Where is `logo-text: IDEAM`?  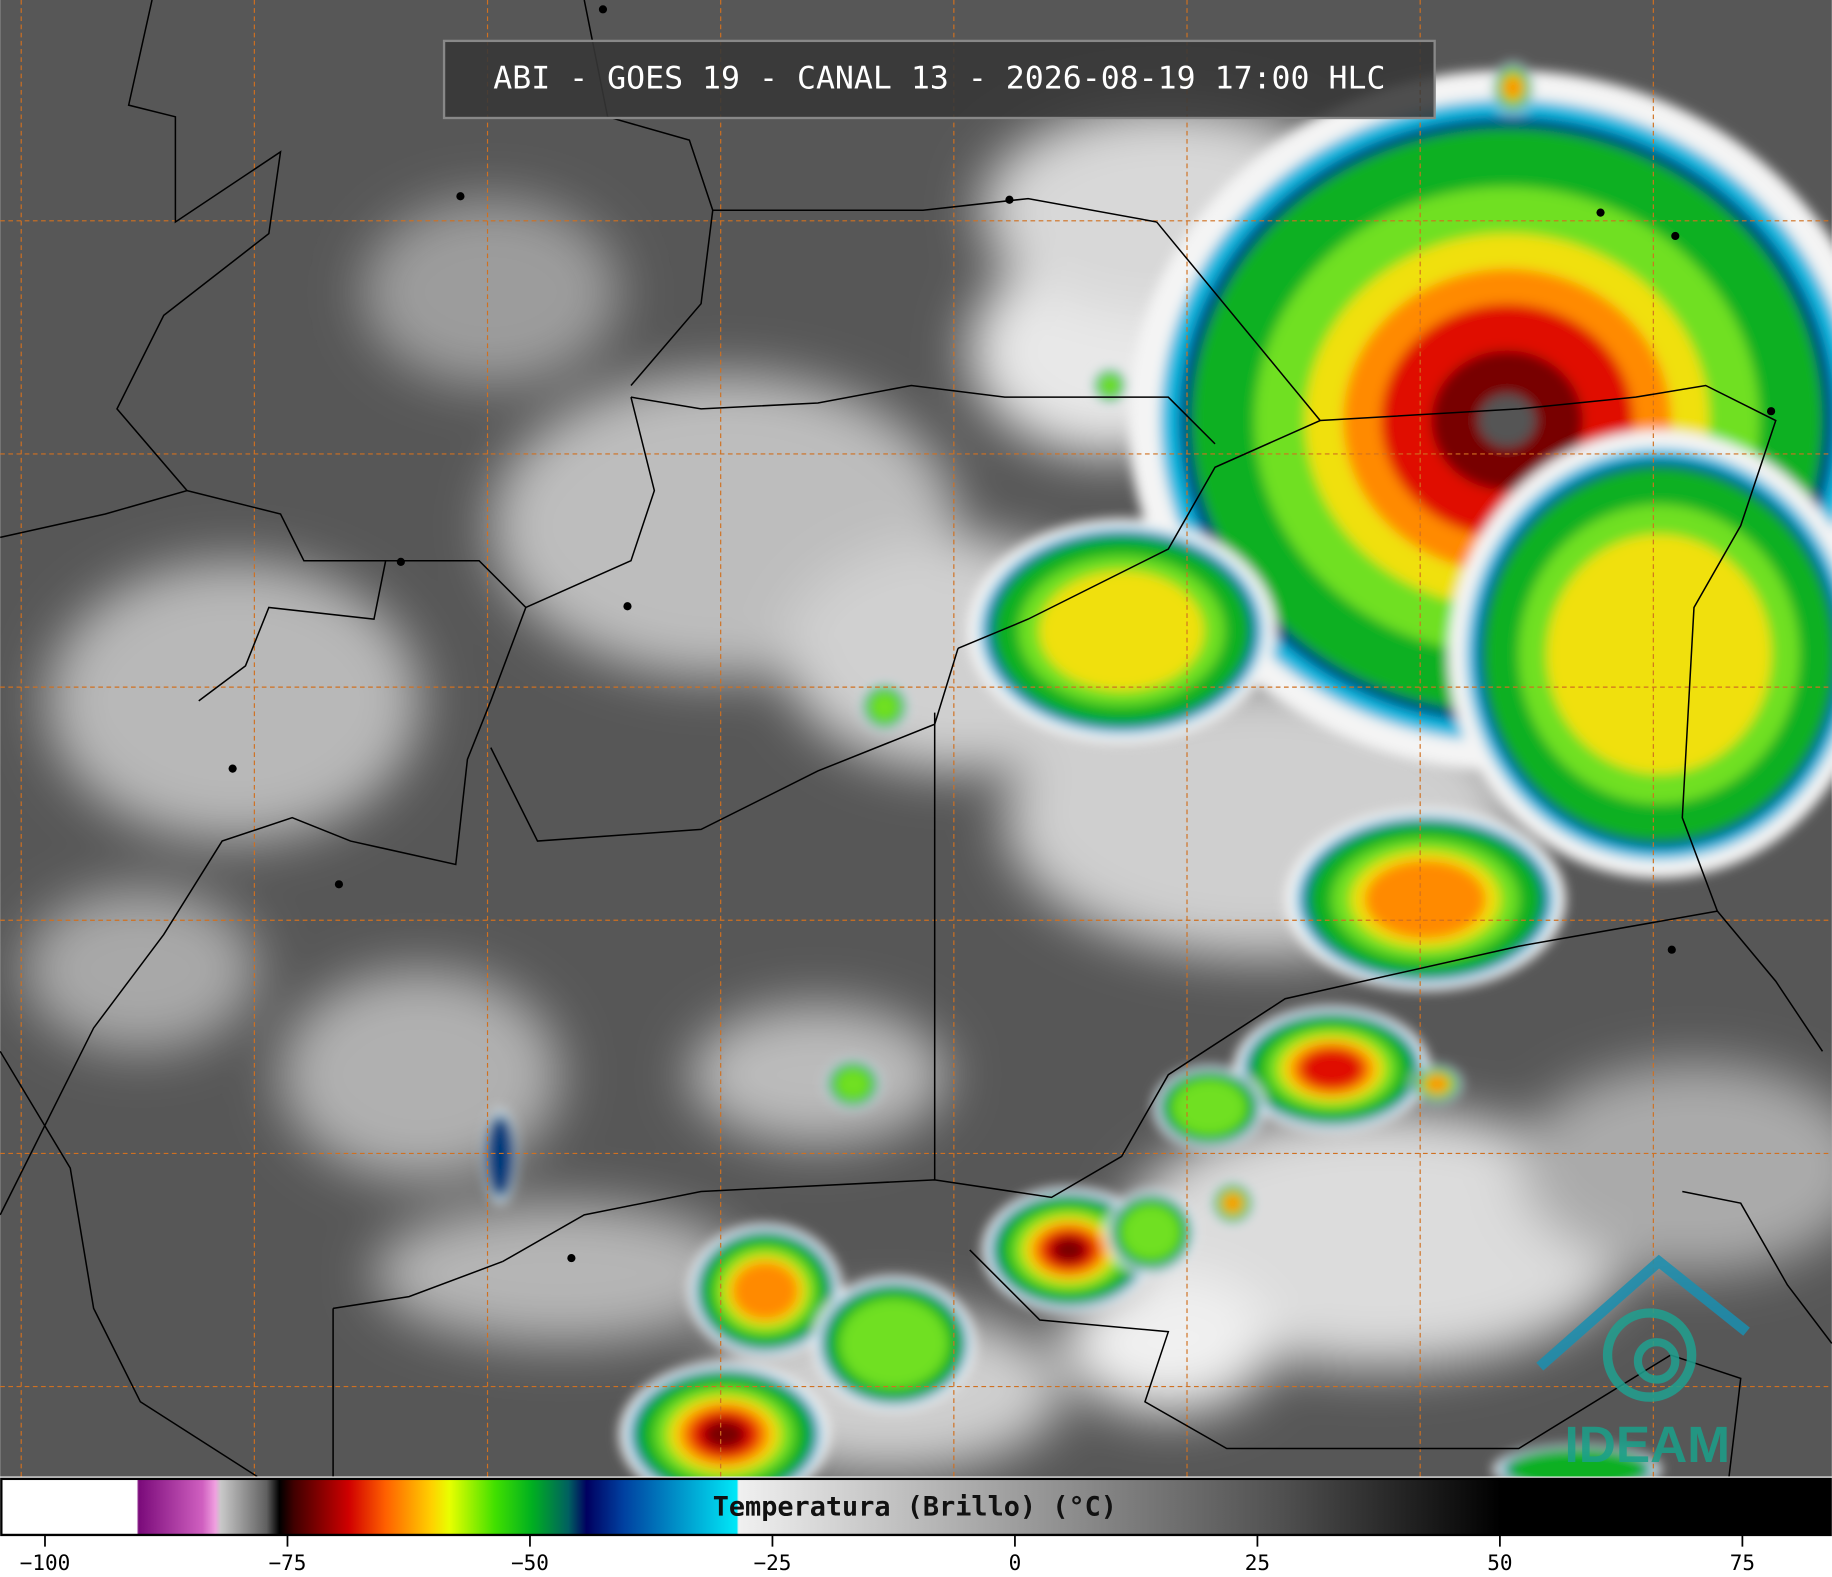 logo-text: IDEAM is located at coordinates (1647, 1444).